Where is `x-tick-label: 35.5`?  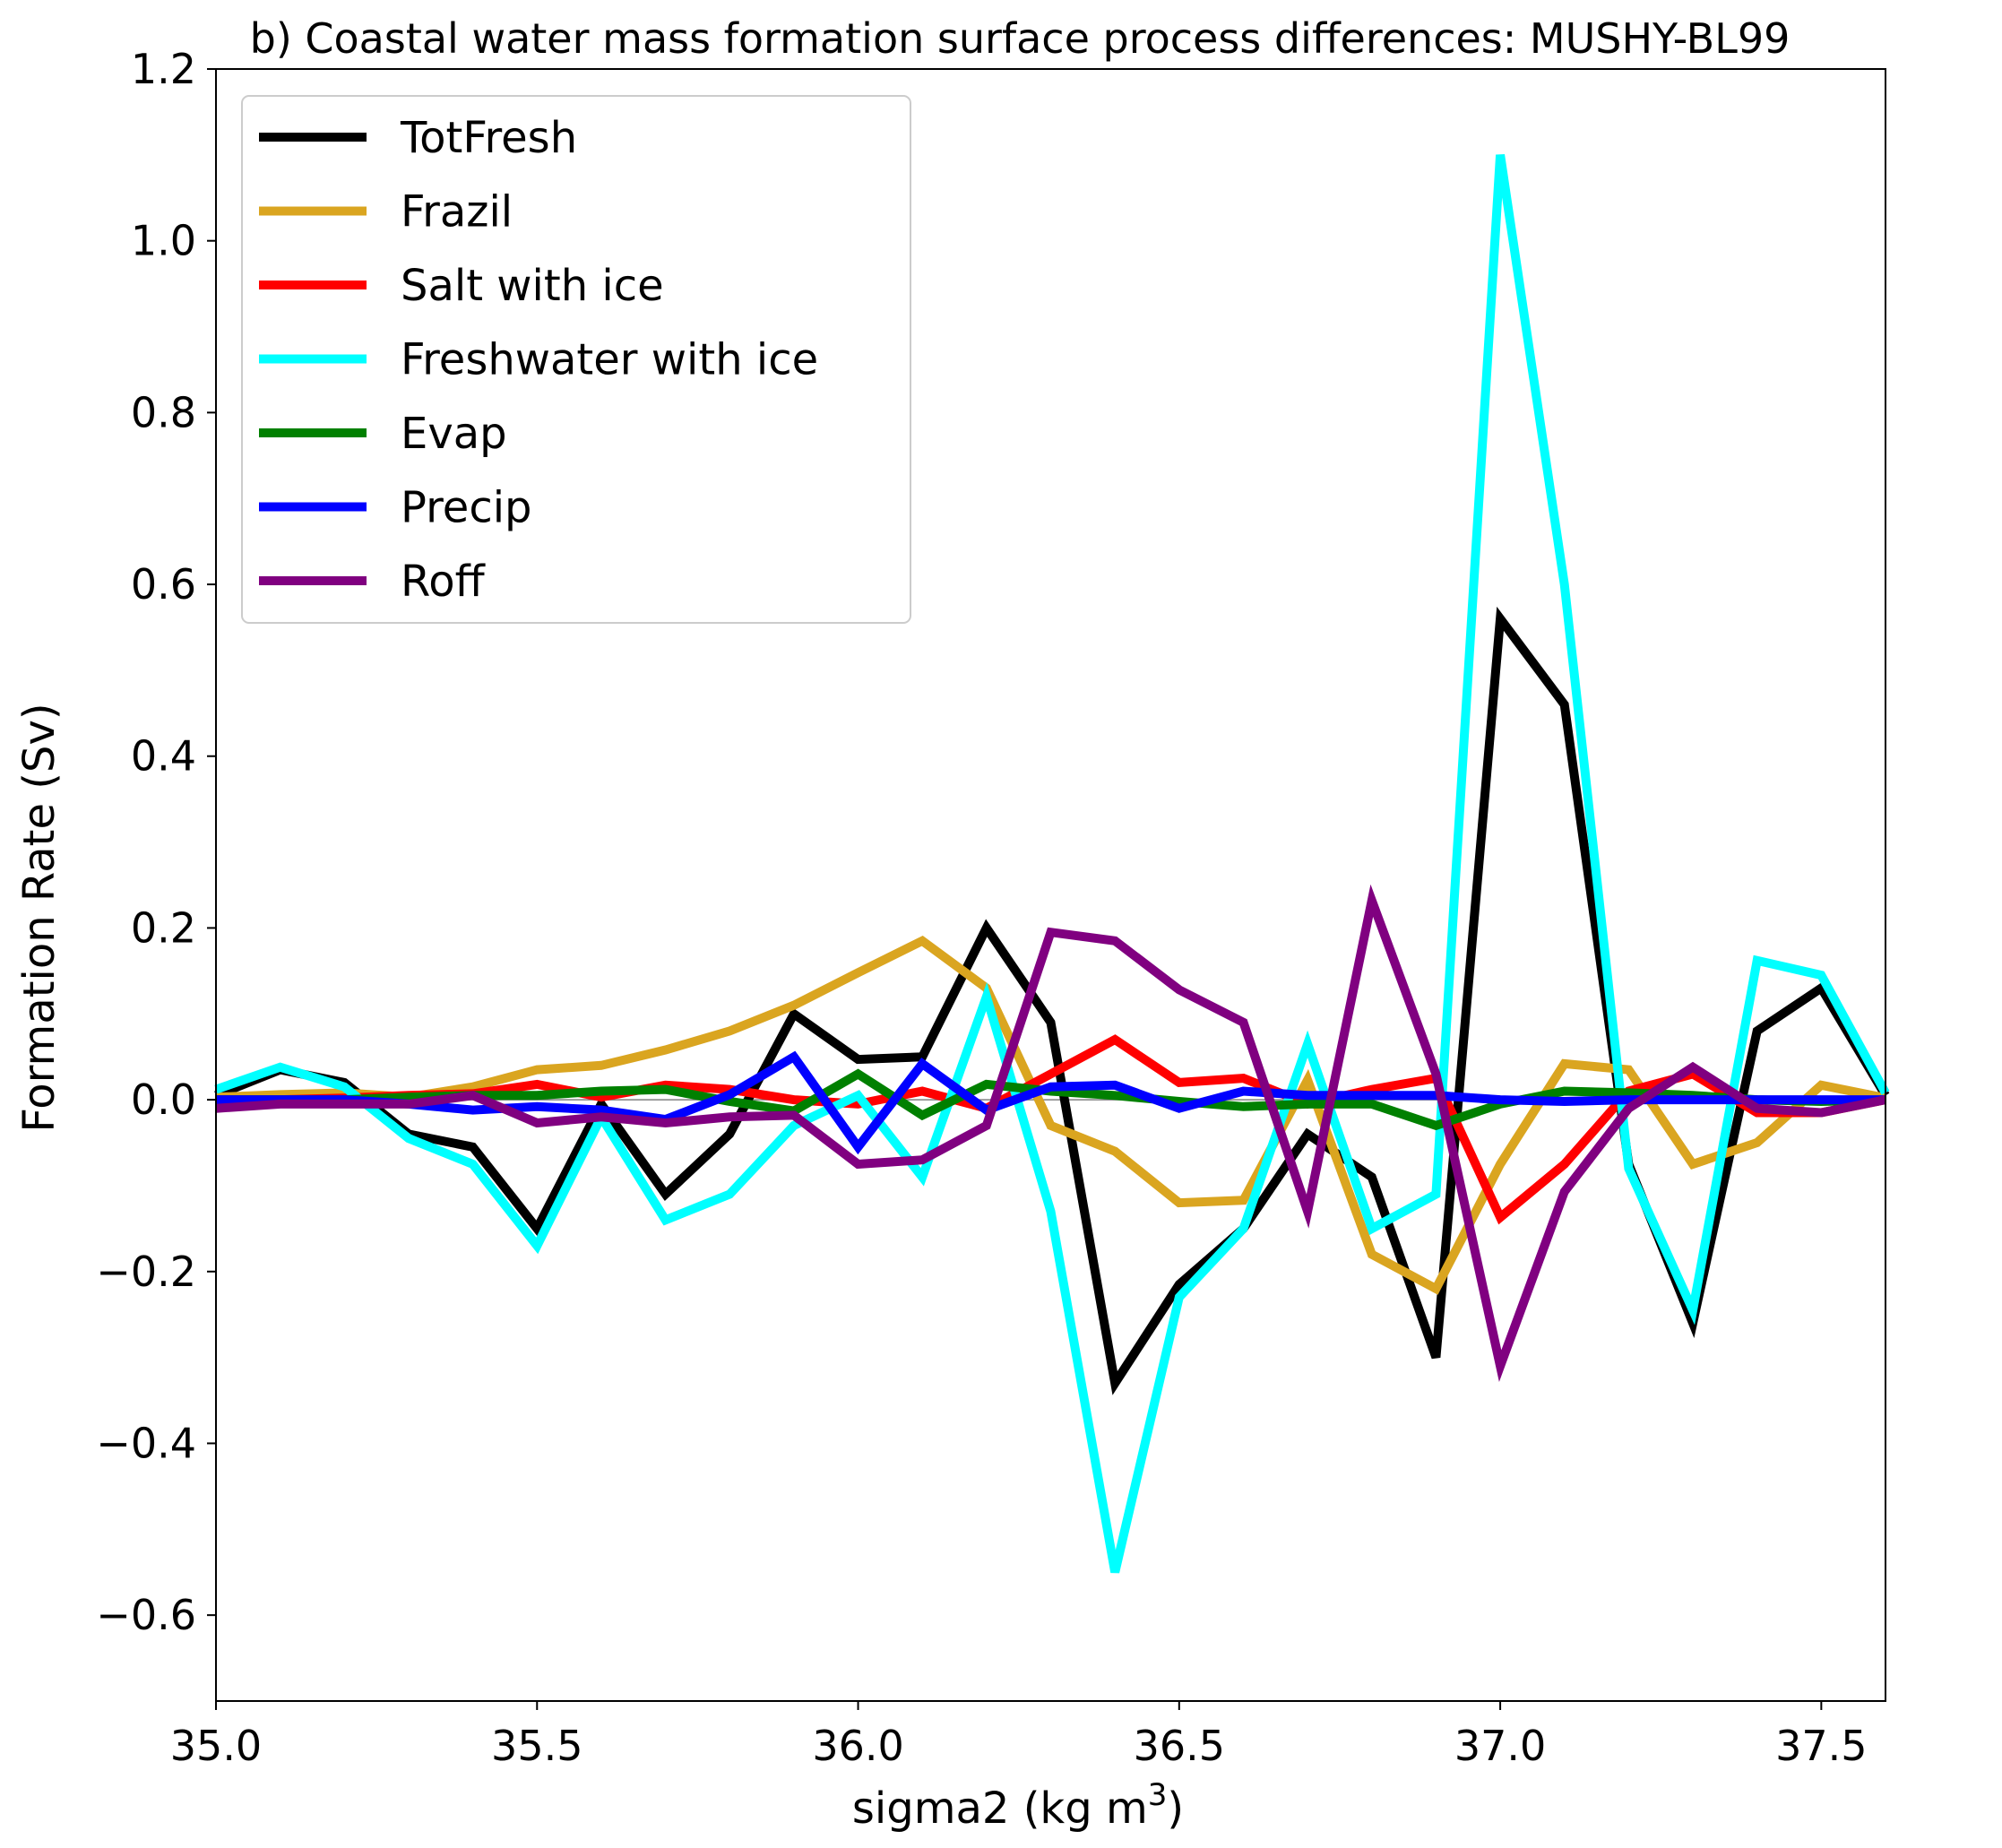 x-tick-label: 35.5 is located at coordinates (537, 1746).